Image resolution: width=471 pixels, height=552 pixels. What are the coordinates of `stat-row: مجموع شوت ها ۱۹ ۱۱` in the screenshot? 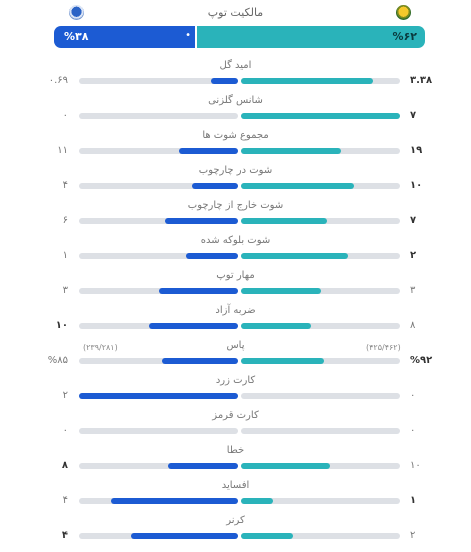 It's located at (235, 147).